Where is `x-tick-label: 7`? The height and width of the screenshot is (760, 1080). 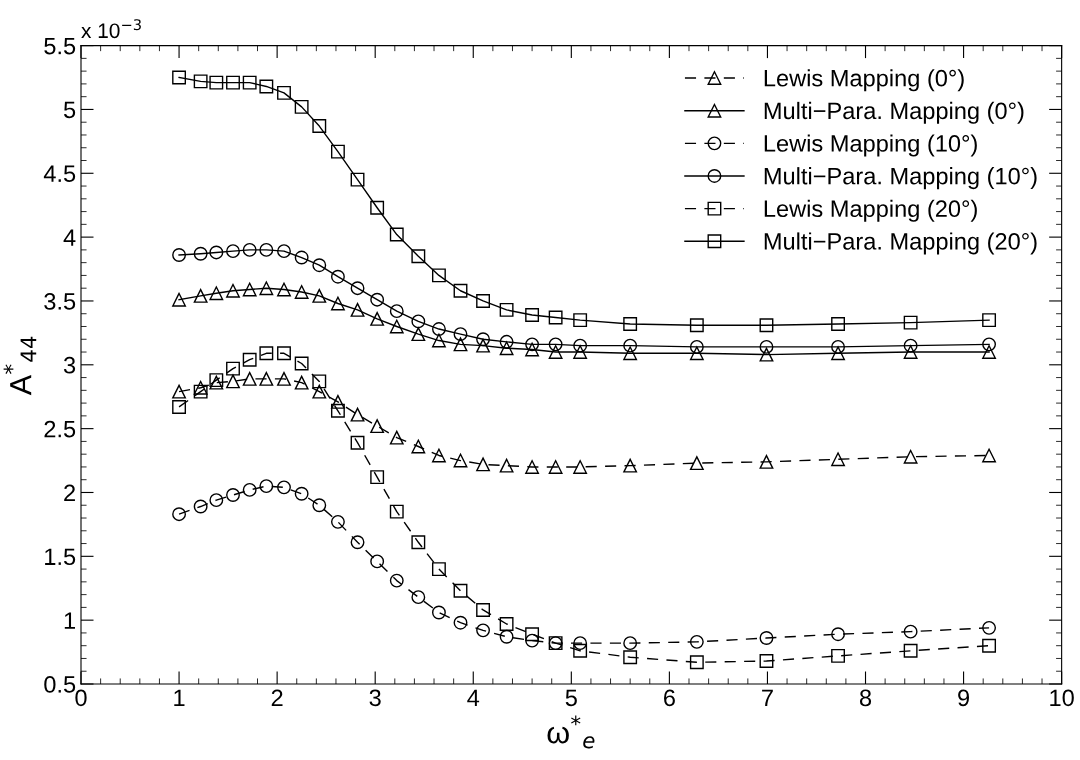
x-tick-label: 7 is located at coordinates (767, 697).